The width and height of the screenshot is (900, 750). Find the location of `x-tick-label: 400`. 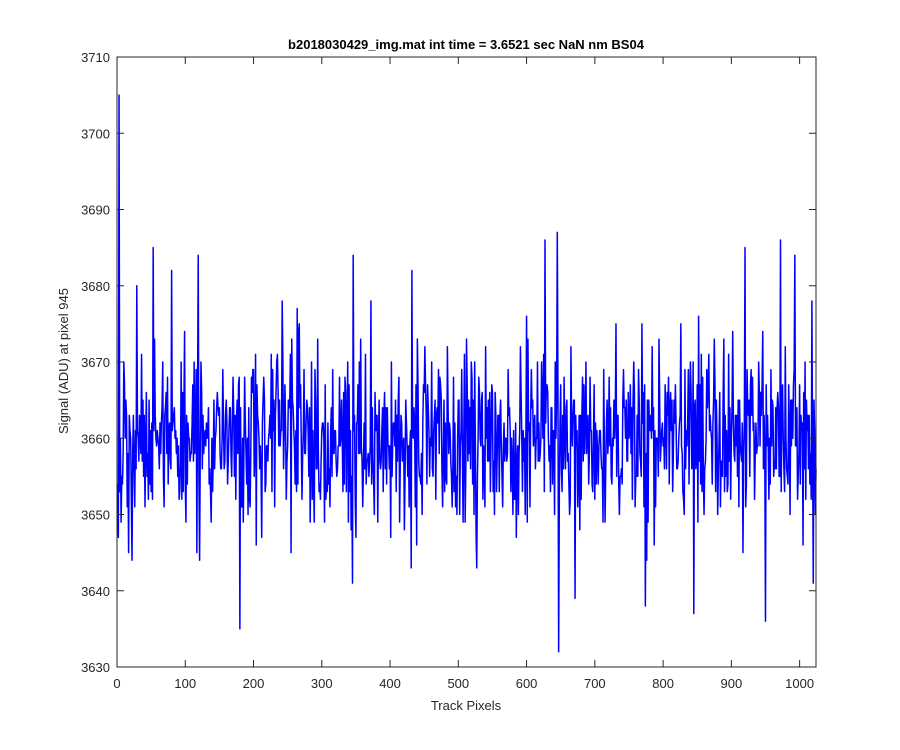

x-tick-label: 400 is located at coordinates (390, 683).